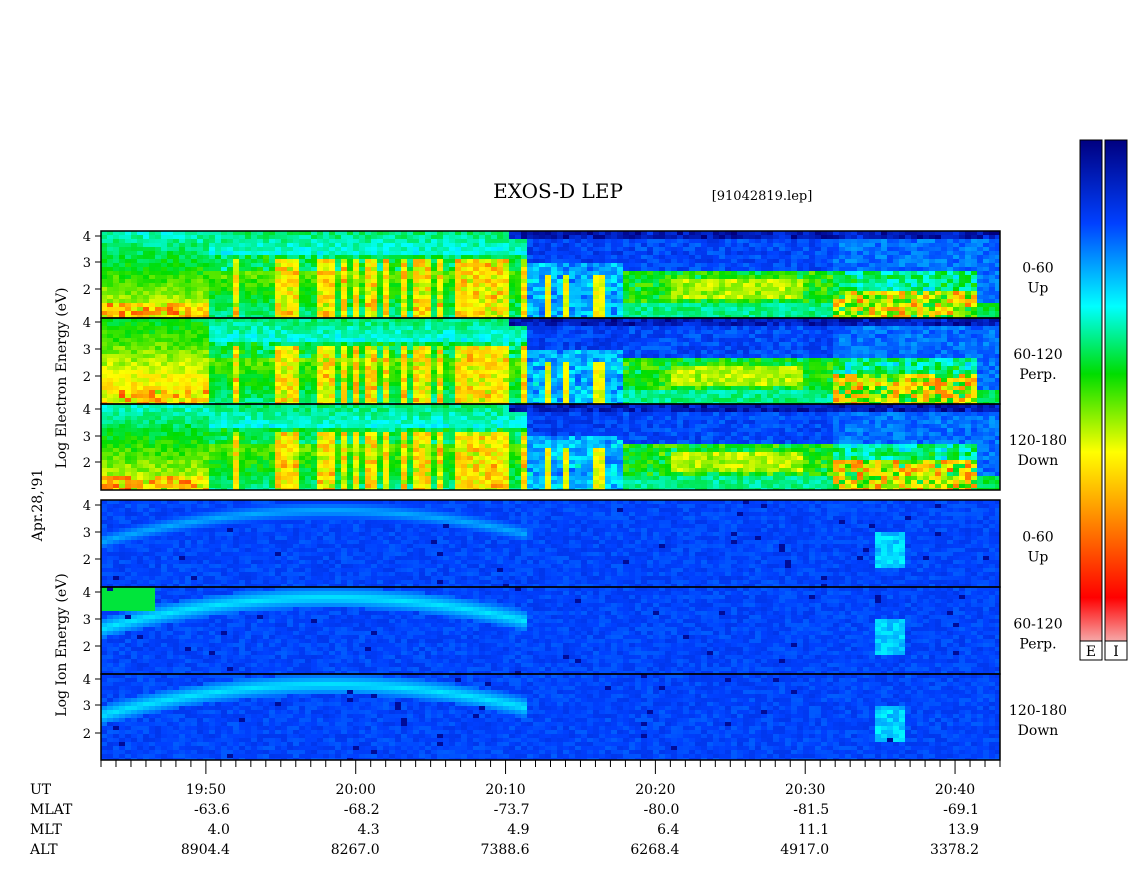 The width and height of the screenshot is (1130, 875). What do you see at coordinates (655, 790) in the screenshot?
I see `x-tick-label: 20:20` at bounding box center [655, 790].